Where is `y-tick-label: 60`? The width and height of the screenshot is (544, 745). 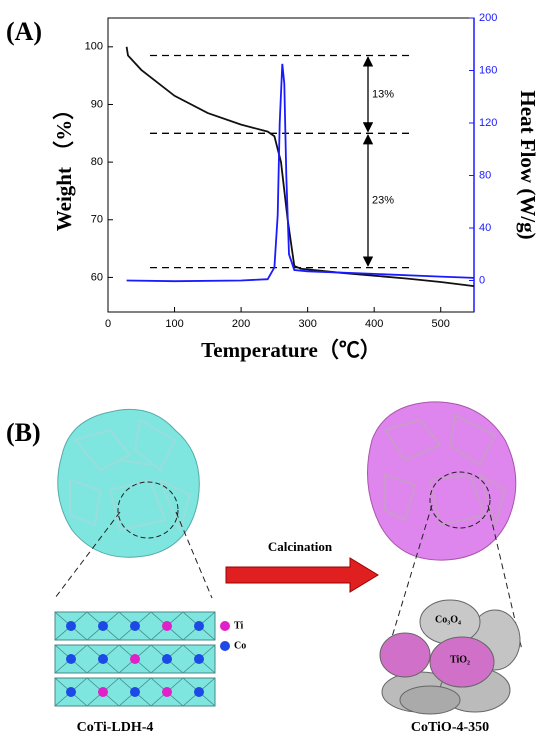
y-tick-label: 60 is located at coordinates (97, 277).